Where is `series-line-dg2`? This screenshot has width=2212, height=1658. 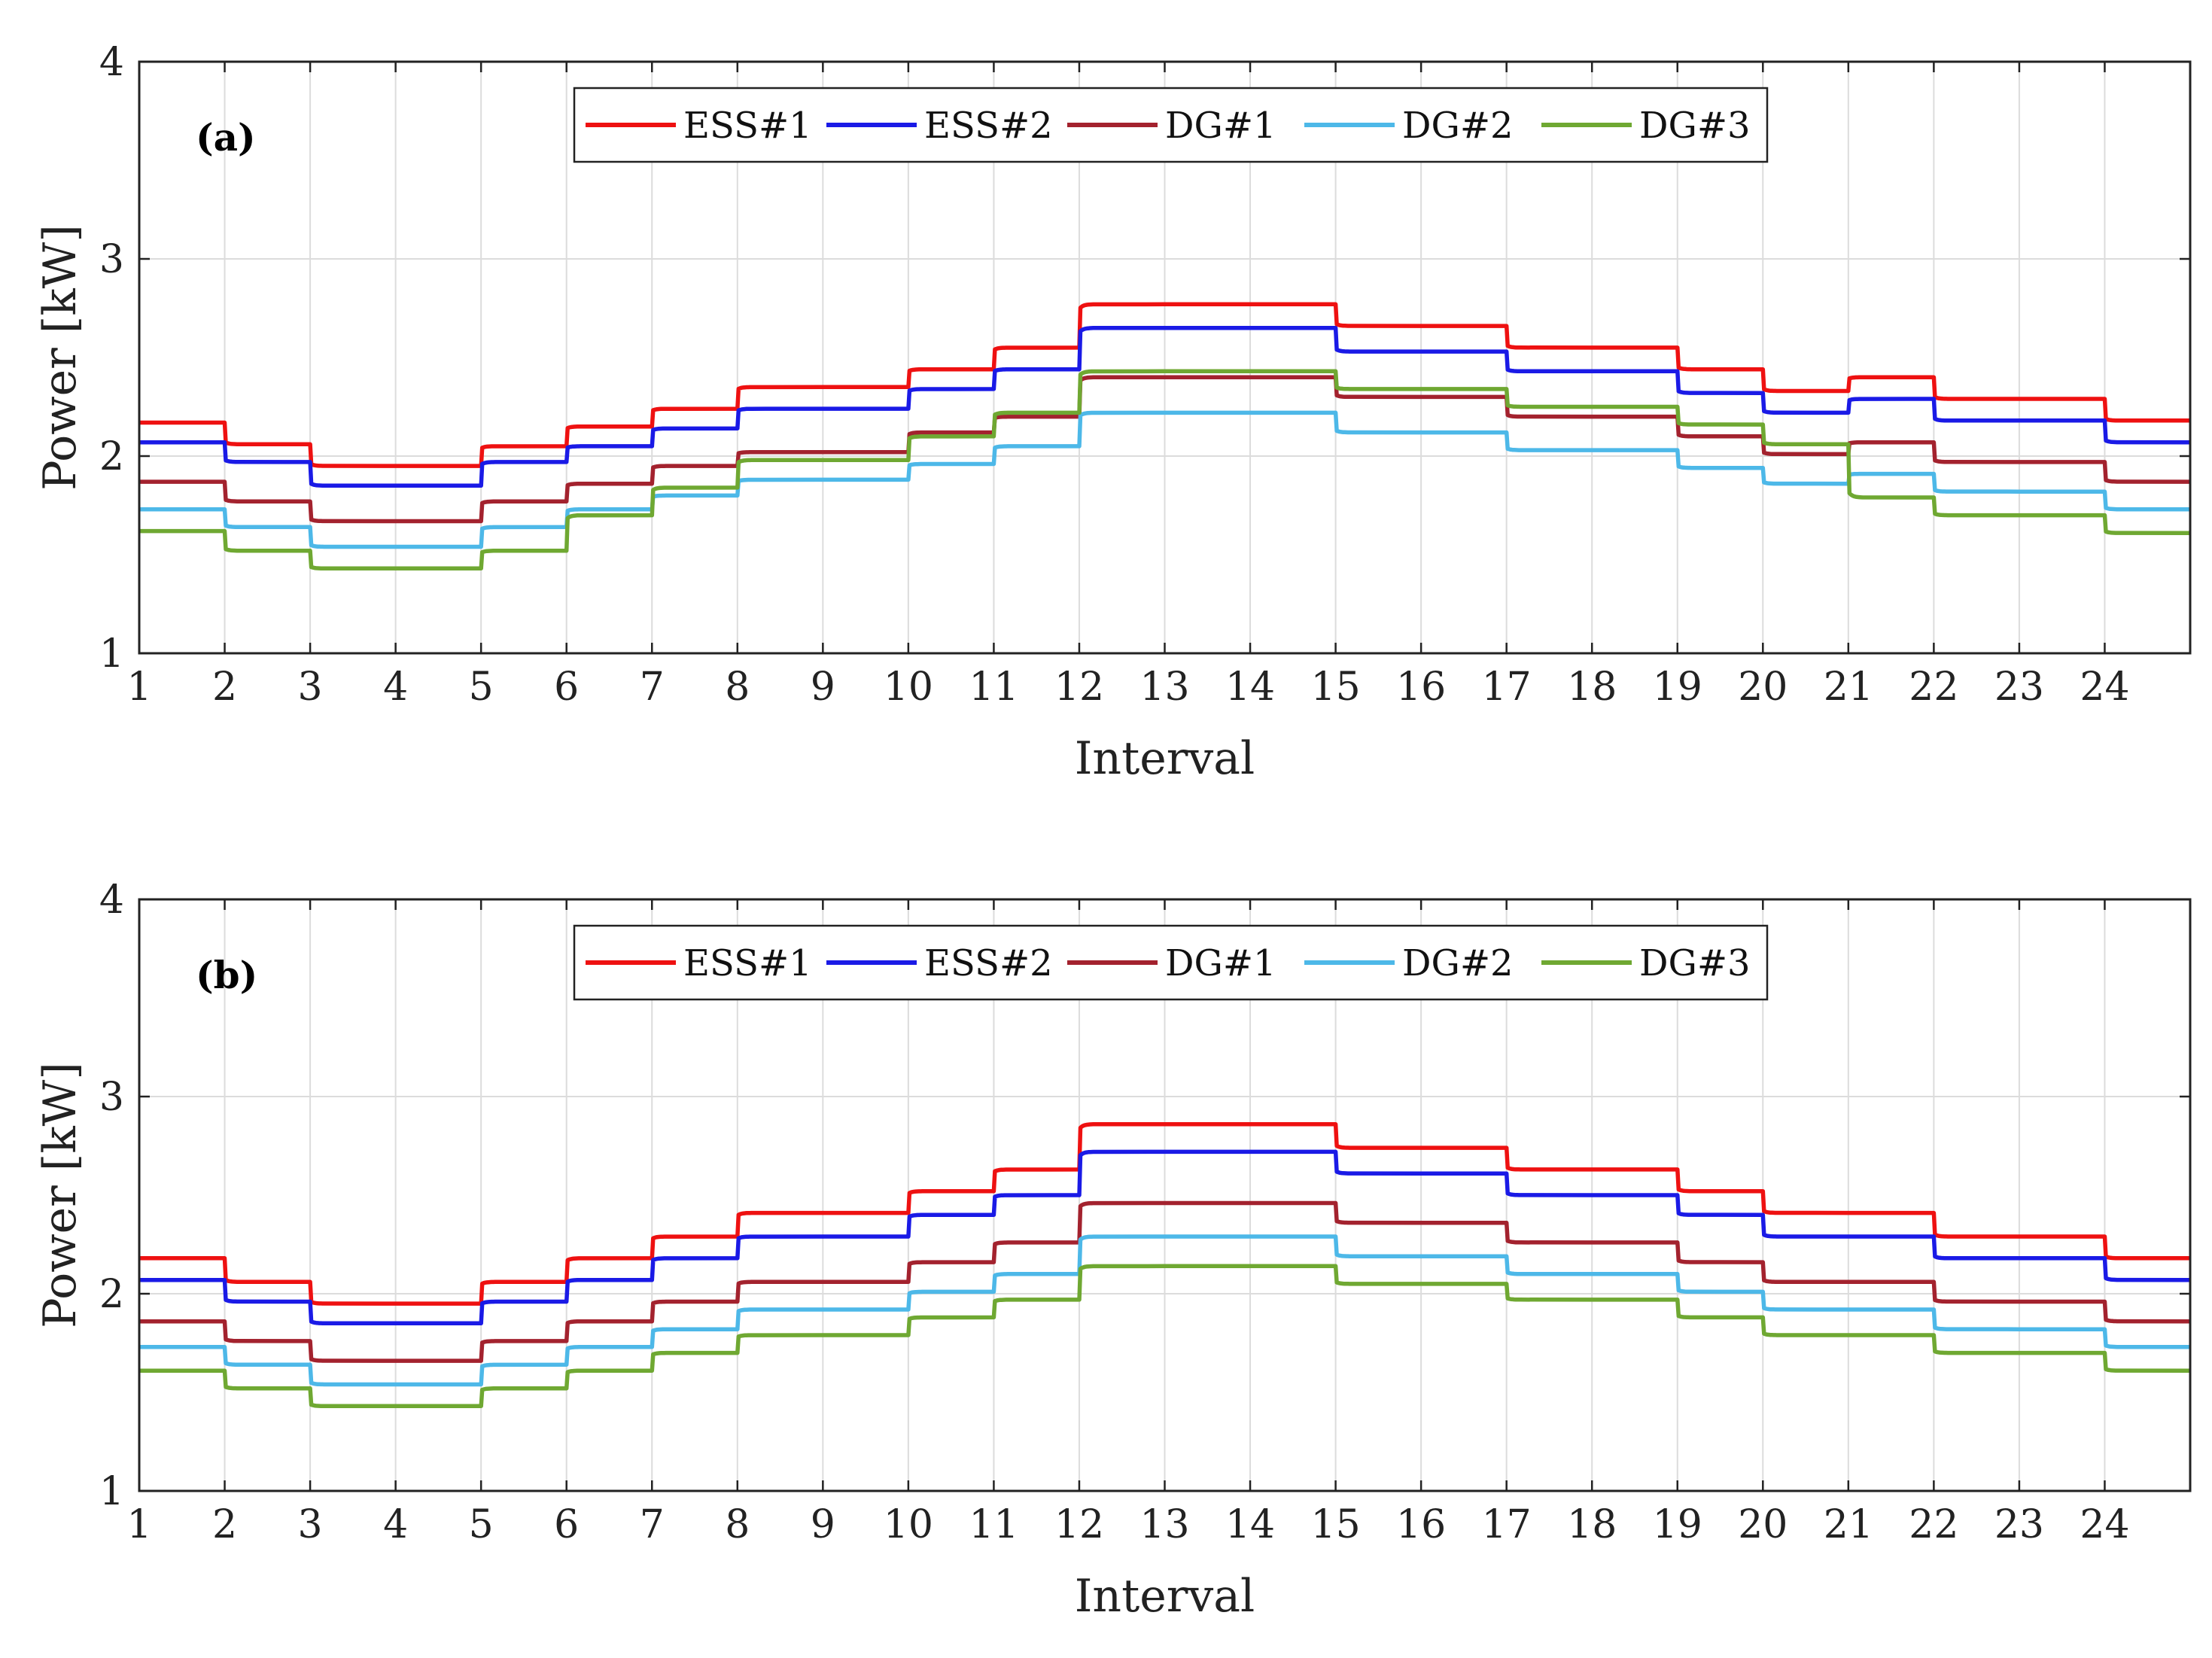
series-line-dg2 is located at coordinates (1164, 1310).